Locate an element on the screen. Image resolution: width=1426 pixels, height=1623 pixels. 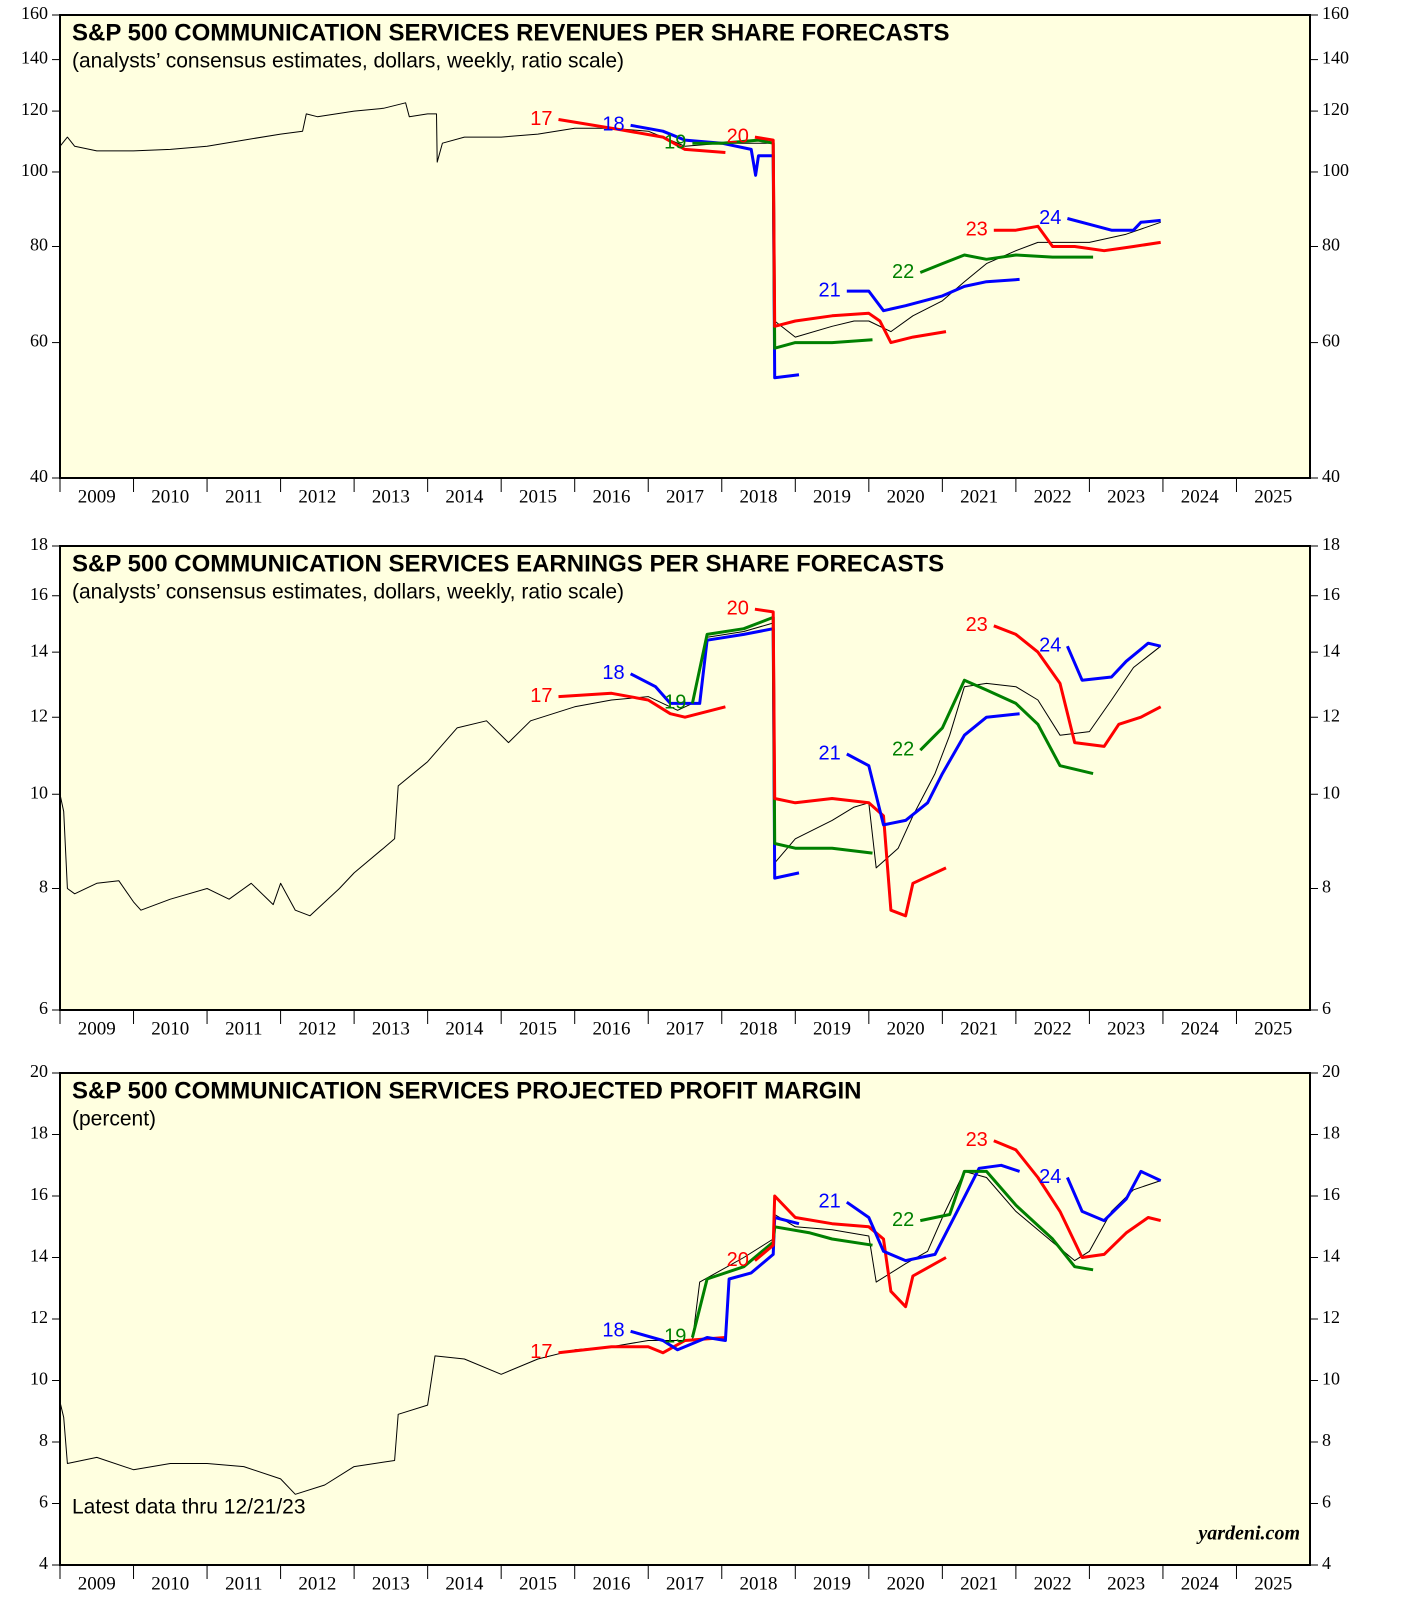
annotation: Latest data thru 12/21/23 is located at coordinates (189, 1507).